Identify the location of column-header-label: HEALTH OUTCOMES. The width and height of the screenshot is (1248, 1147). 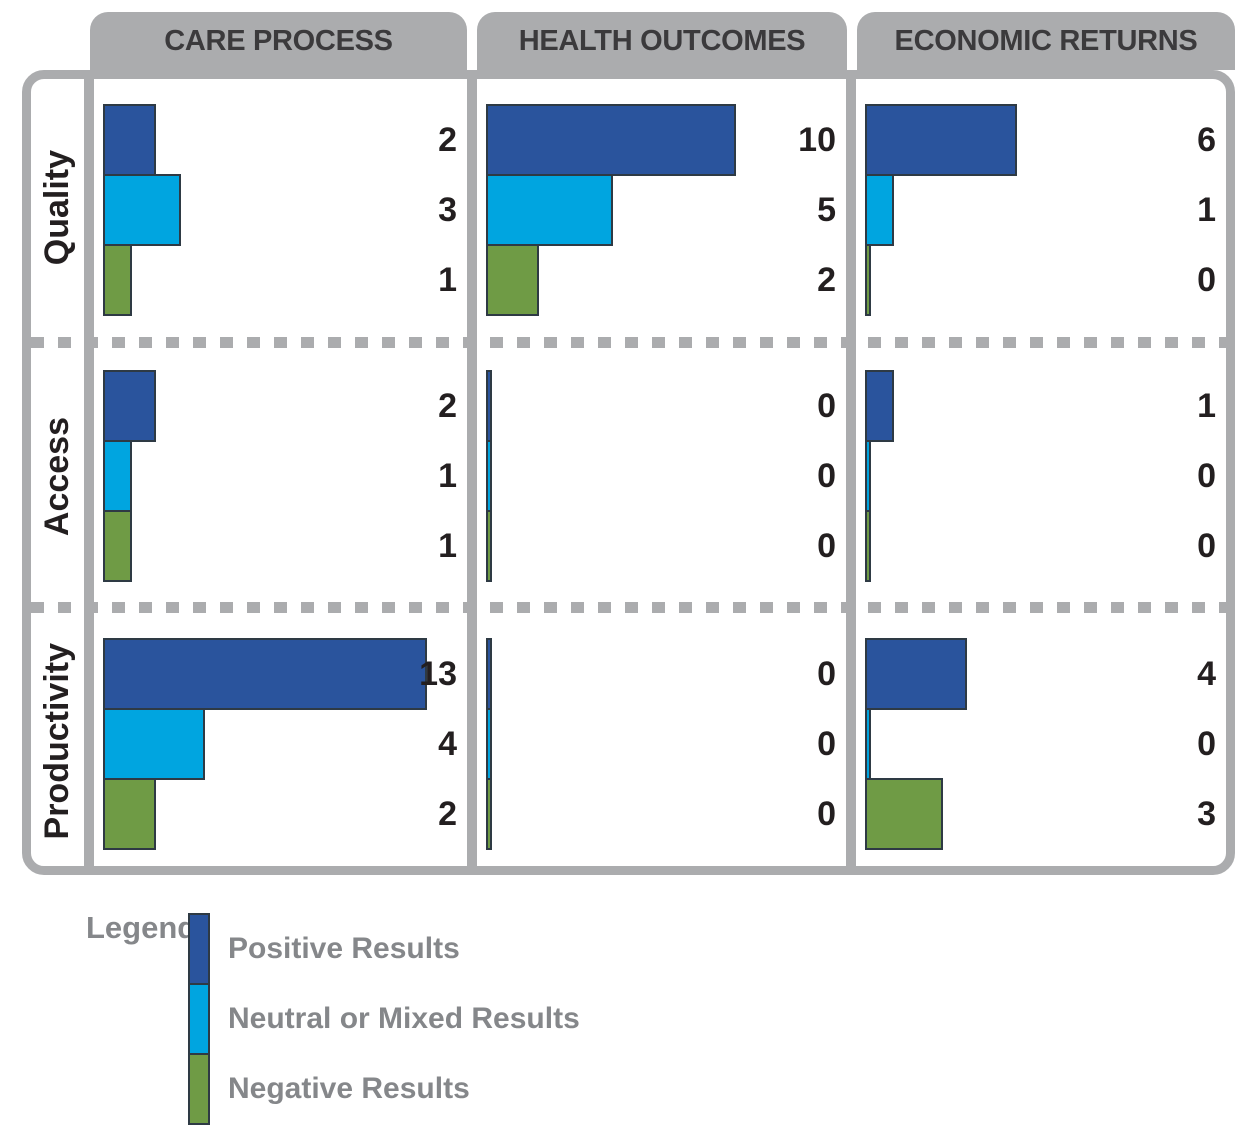
(662, 40).